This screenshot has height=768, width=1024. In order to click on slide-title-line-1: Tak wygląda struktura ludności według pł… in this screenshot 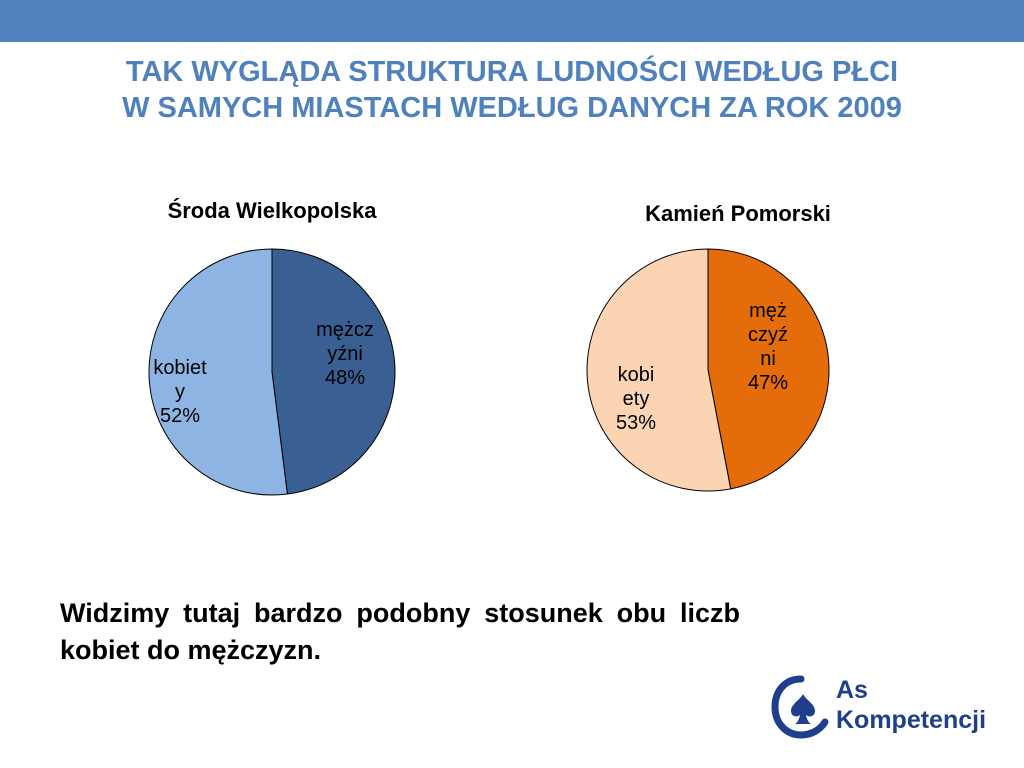, I will do `click(512, 72)`.